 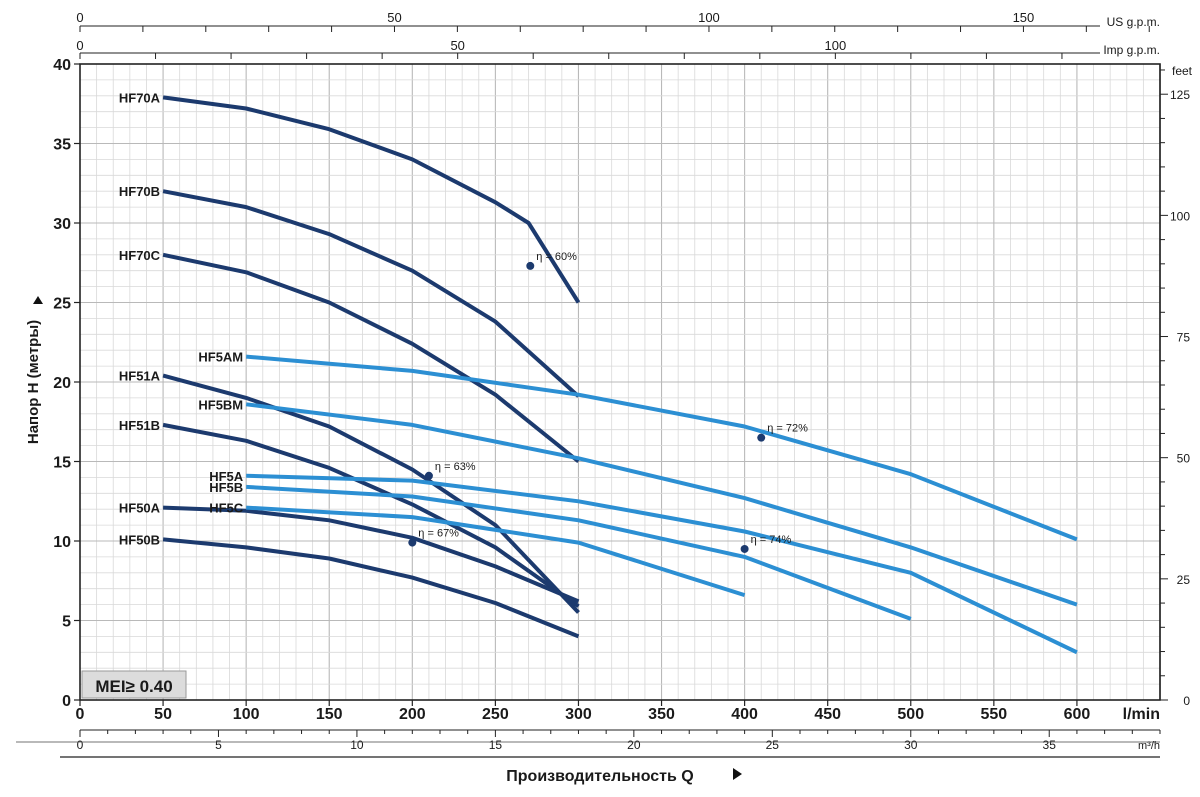 What do you see at coordinates (139, 539) in the screenshot?
I see `series-label-hf50b: HF50B` at bounding box center [139, 539].